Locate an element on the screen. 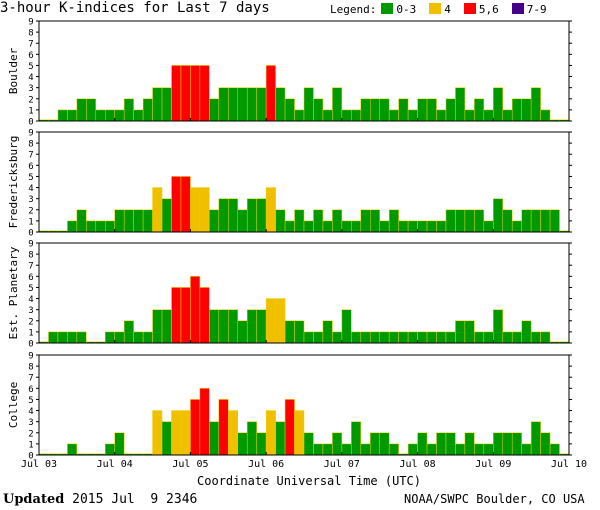 This screenshot has height=510, width=600. legend-label-5-6: 5,6 is located at coordinates (488, 9).